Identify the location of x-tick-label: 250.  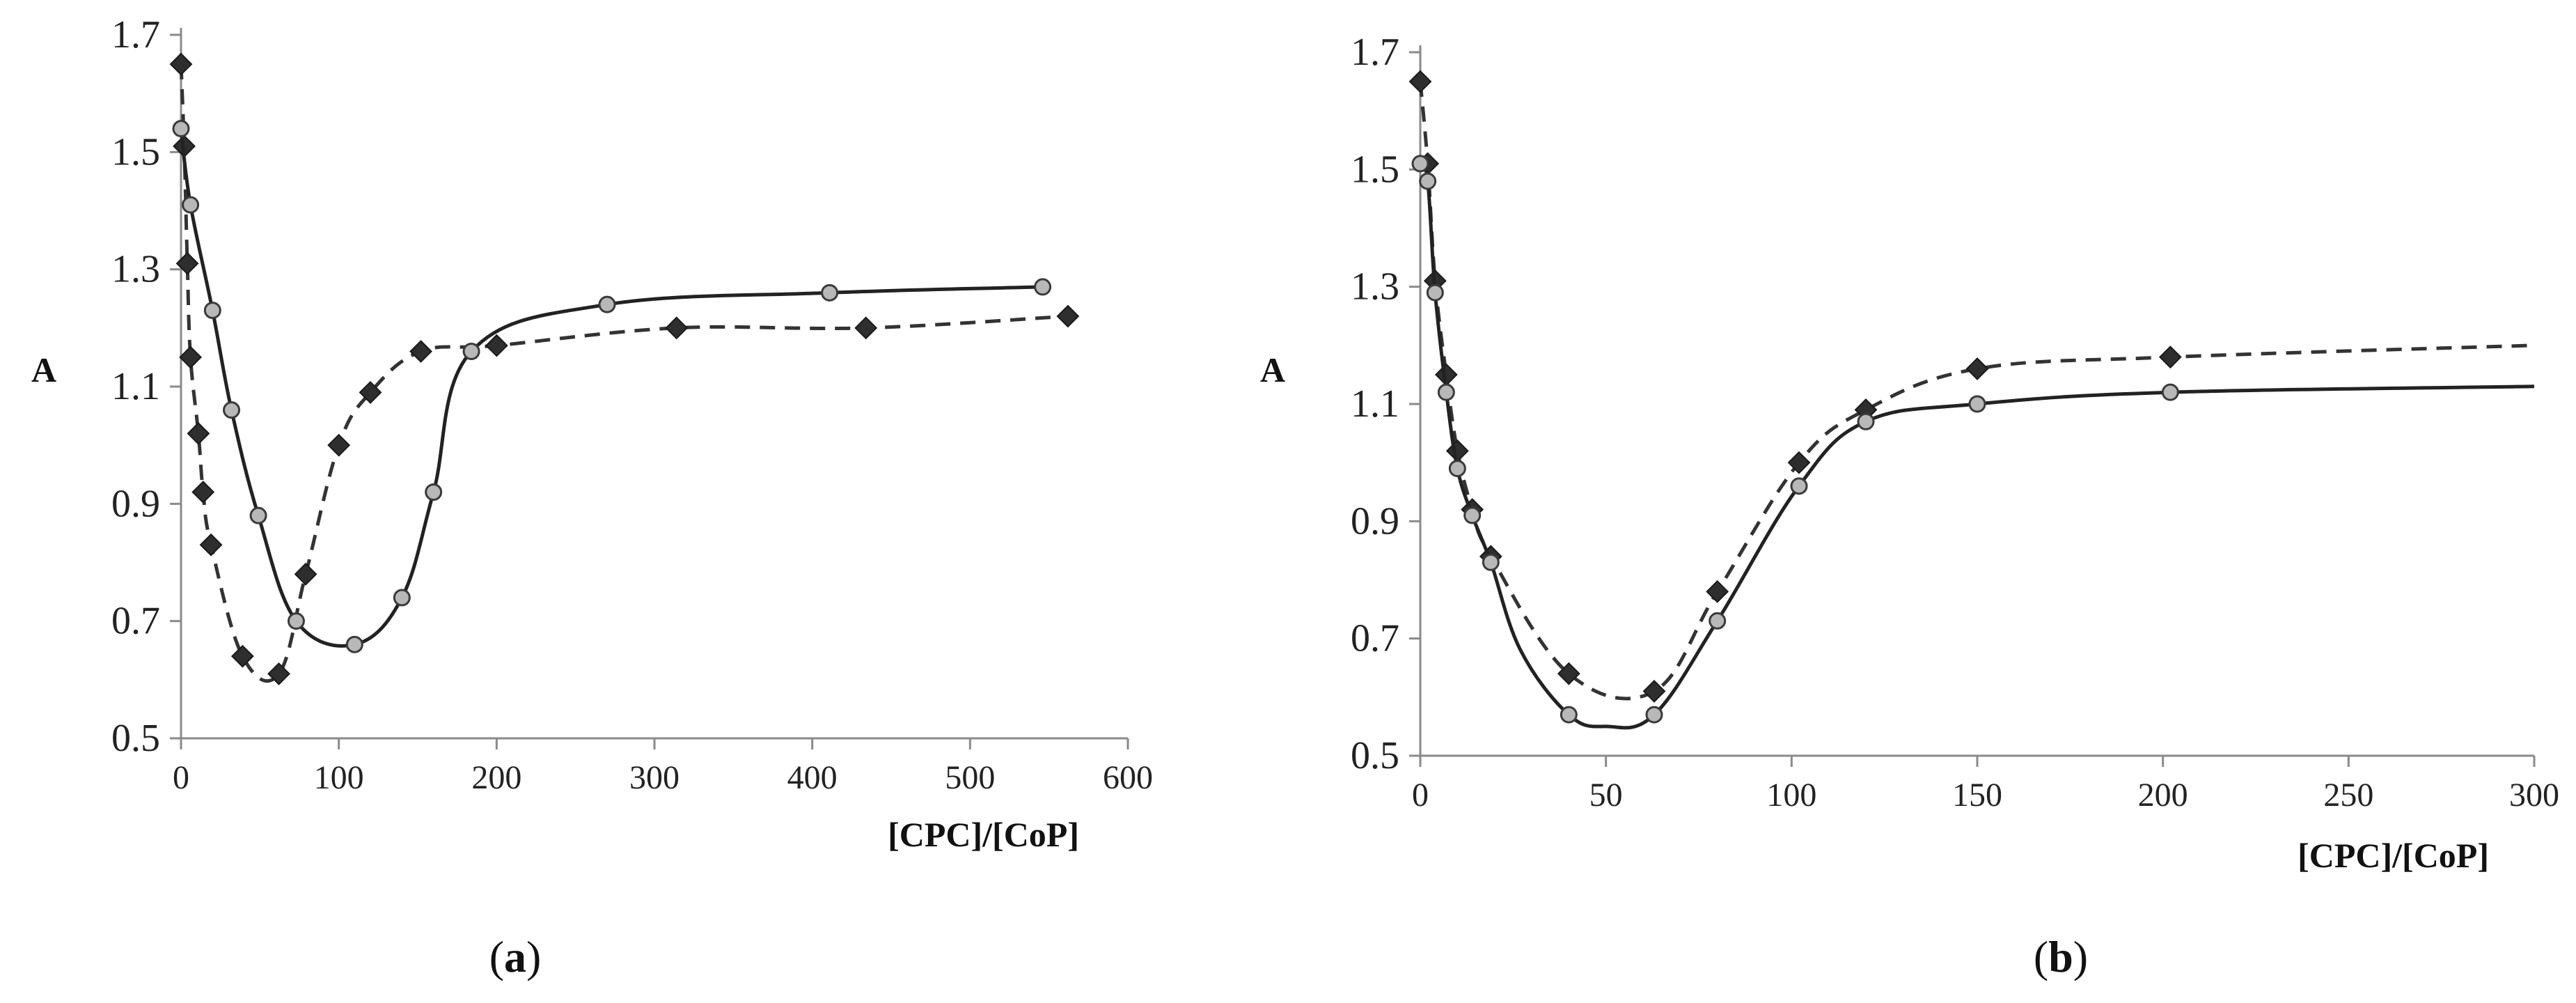
(2348, 795).